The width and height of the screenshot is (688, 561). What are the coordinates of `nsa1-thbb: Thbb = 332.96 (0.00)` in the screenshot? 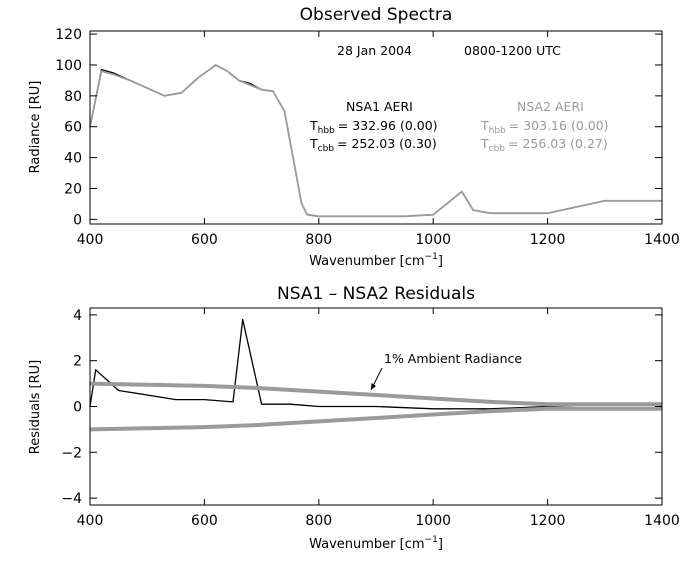 It's located at (373, 127).